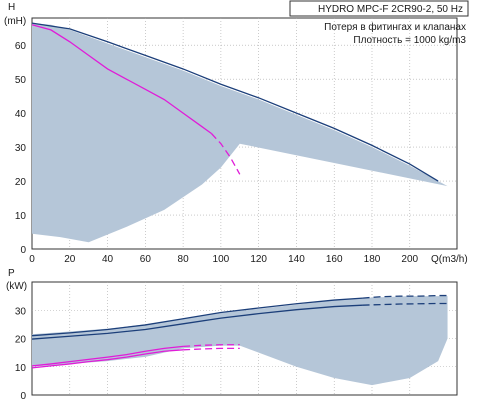 The height and width of the screenshot is (400, 500). I want to click on power-tick-label: 0, so click(23, 395).